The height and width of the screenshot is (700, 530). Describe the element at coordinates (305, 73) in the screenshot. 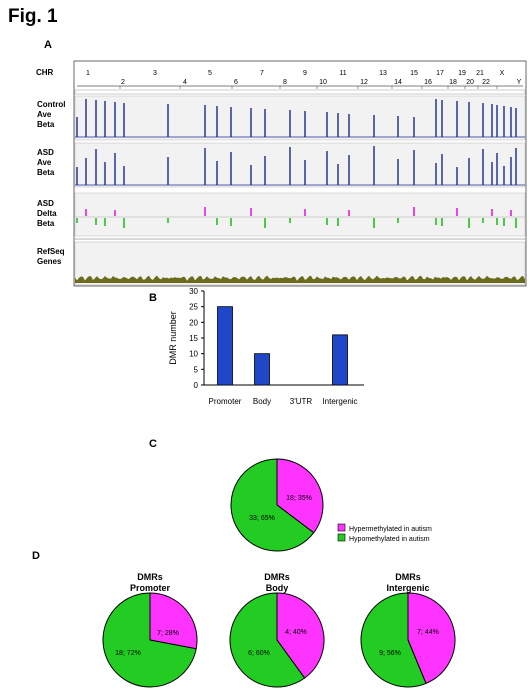

I see `chromosome-label: 9` at that location.